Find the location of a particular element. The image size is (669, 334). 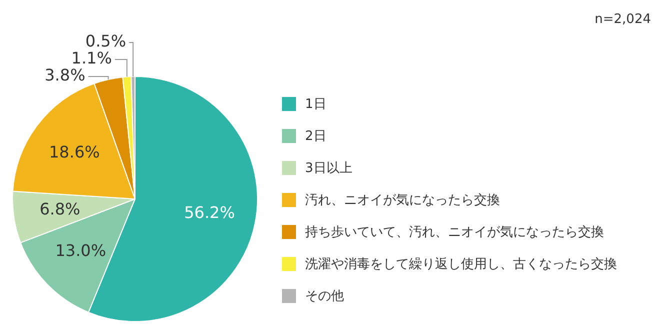

data-label: 13.0% is located at coordinates (80, 250).